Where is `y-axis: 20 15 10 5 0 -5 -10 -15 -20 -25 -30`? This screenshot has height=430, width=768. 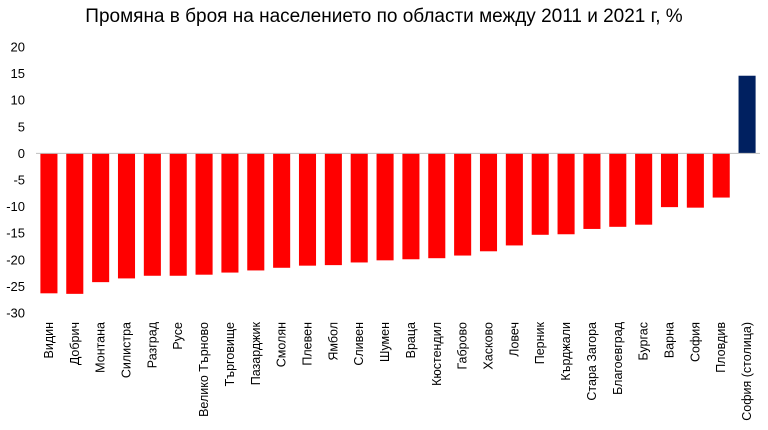 y-axis: 20 15 10 5 0 -5 -10 -15 -20 -25 -30 is located at coordinates (15, 180).